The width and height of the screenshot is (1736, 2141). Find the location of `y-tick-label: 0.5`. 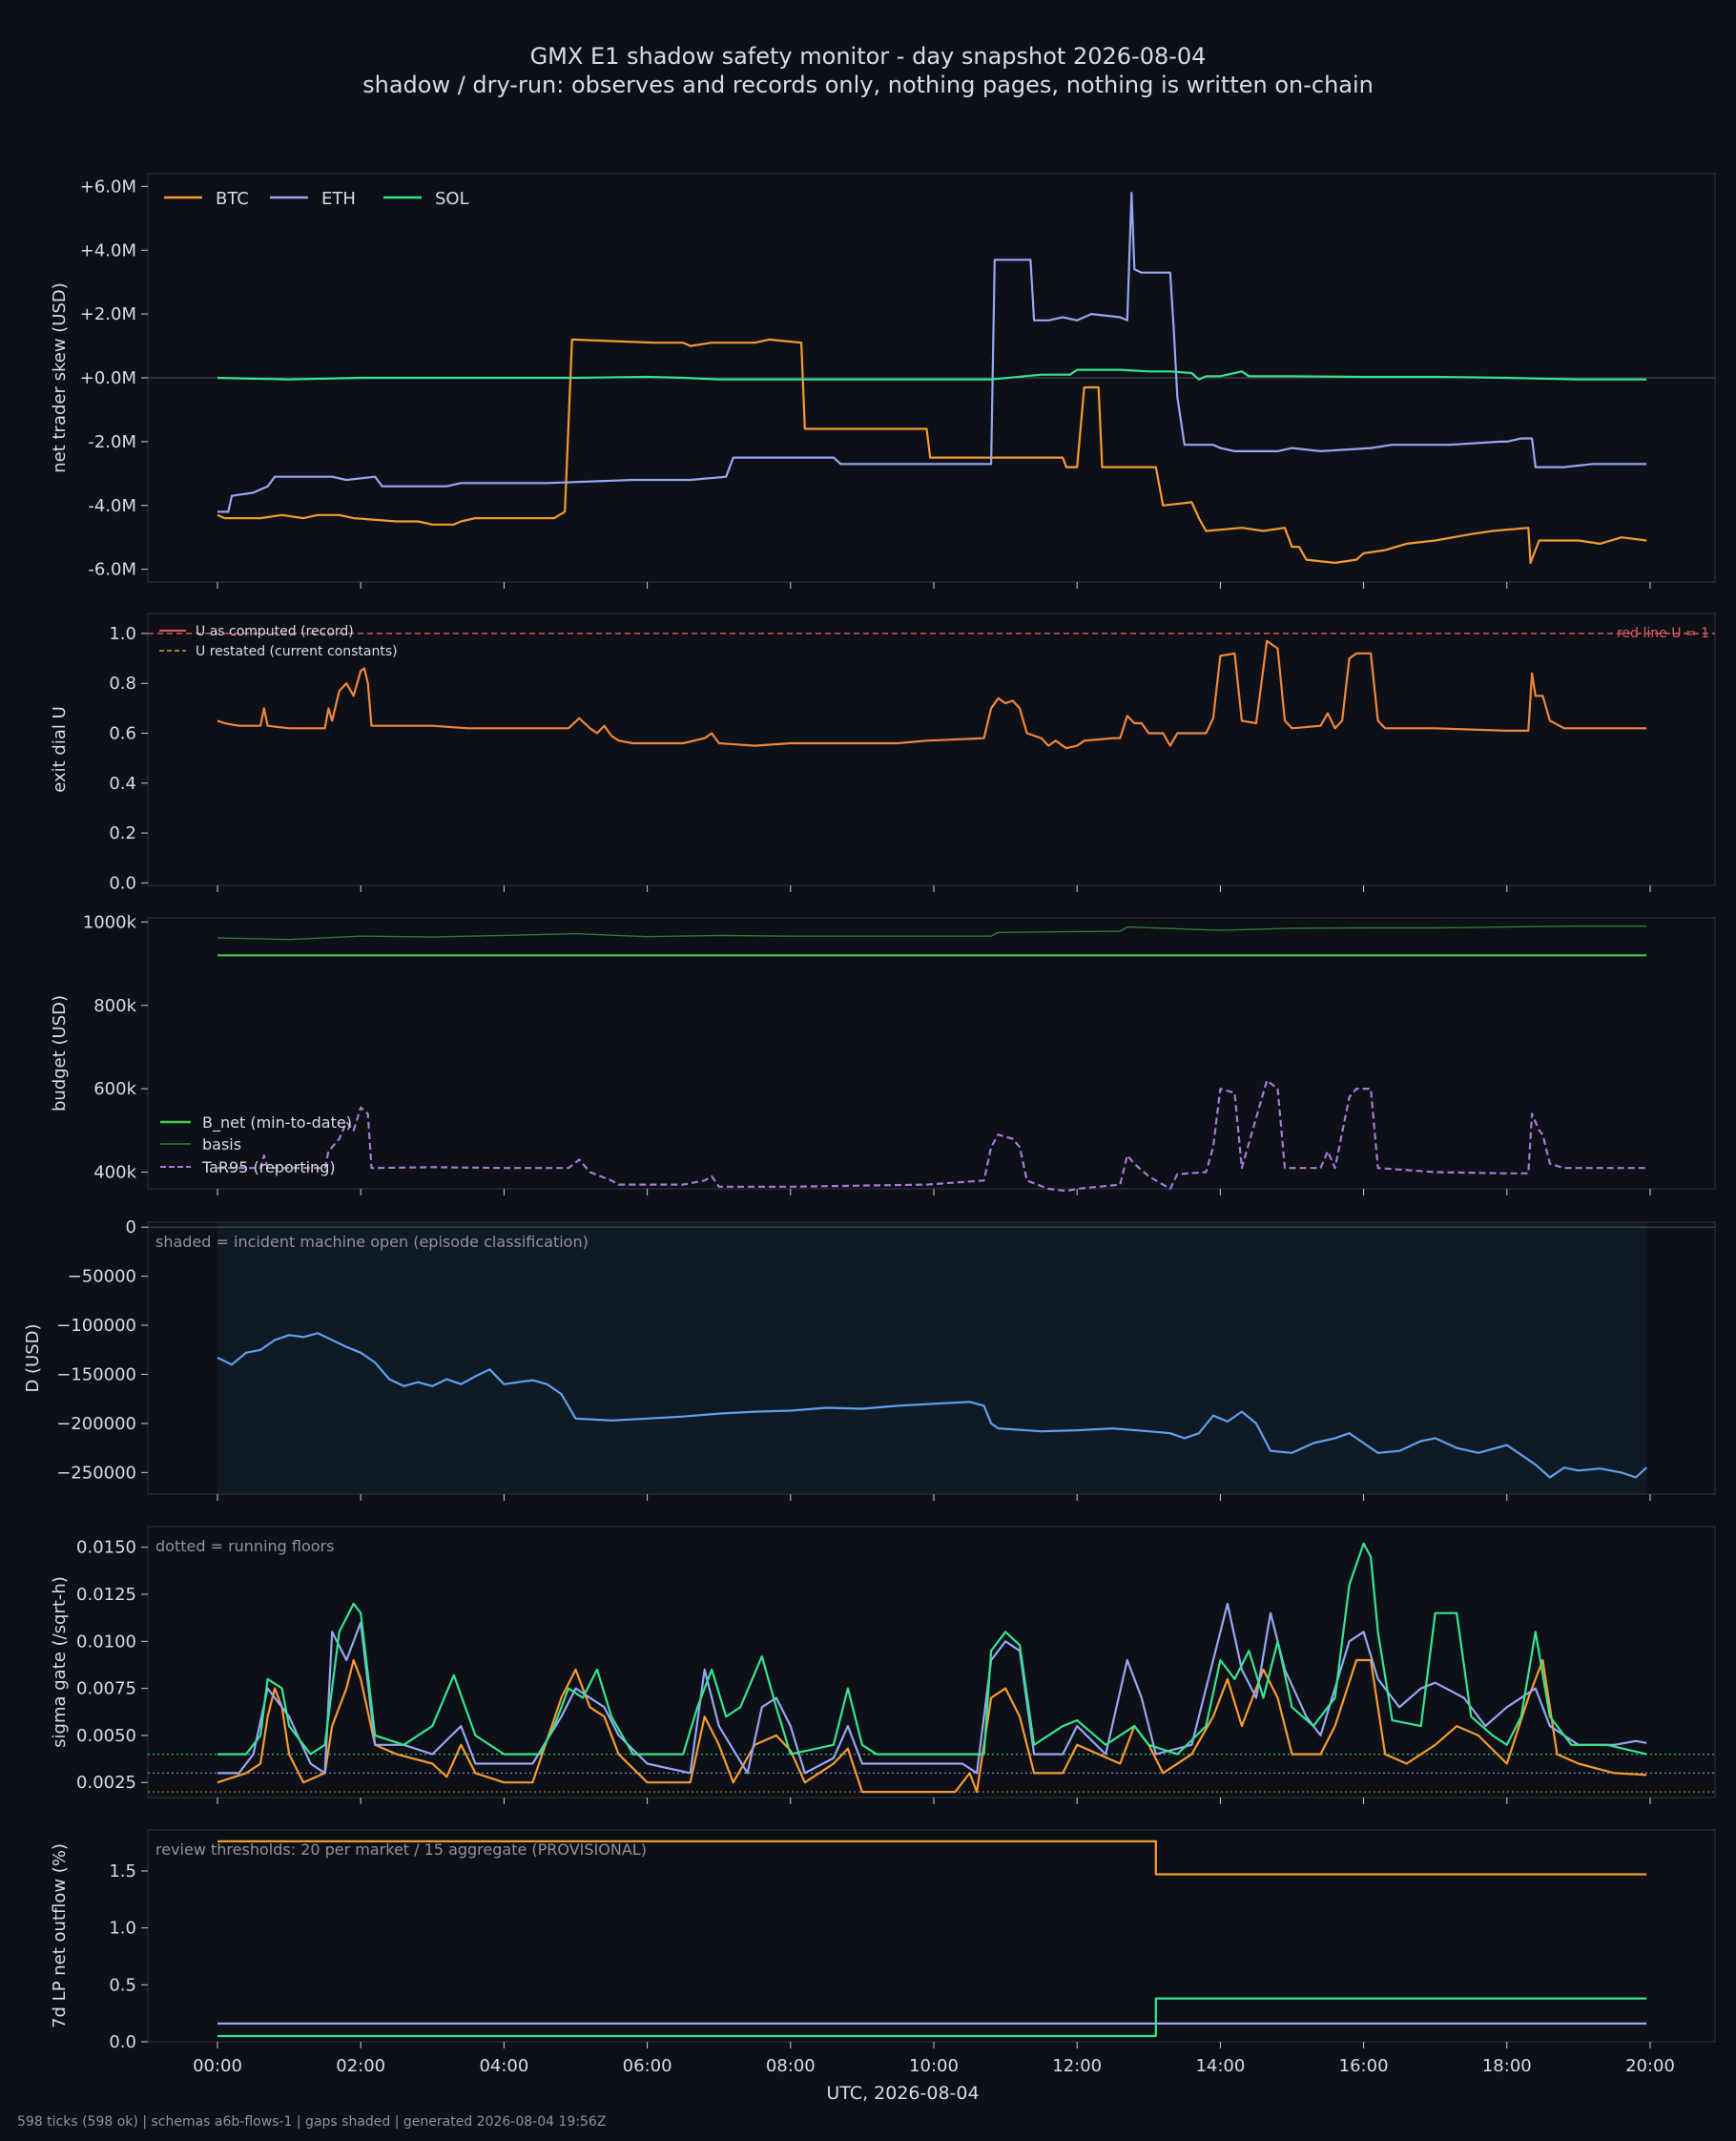

y-tick-label: 0.5 is located at coordinates (122, 1985).